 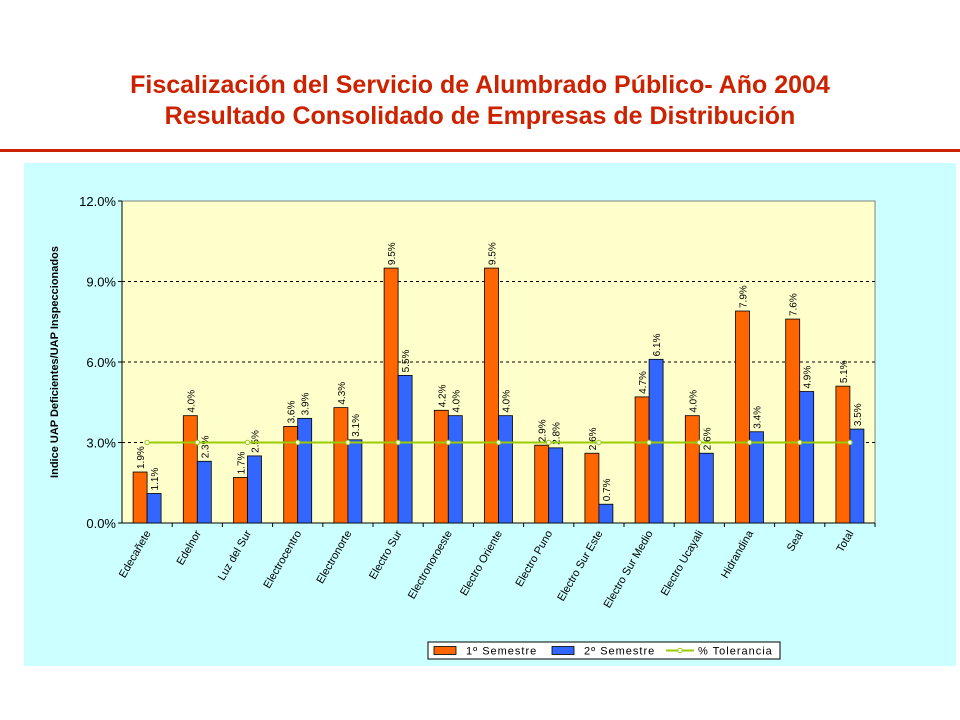 I want to click on data-label: 1.9%, so click(x=141, y=457).